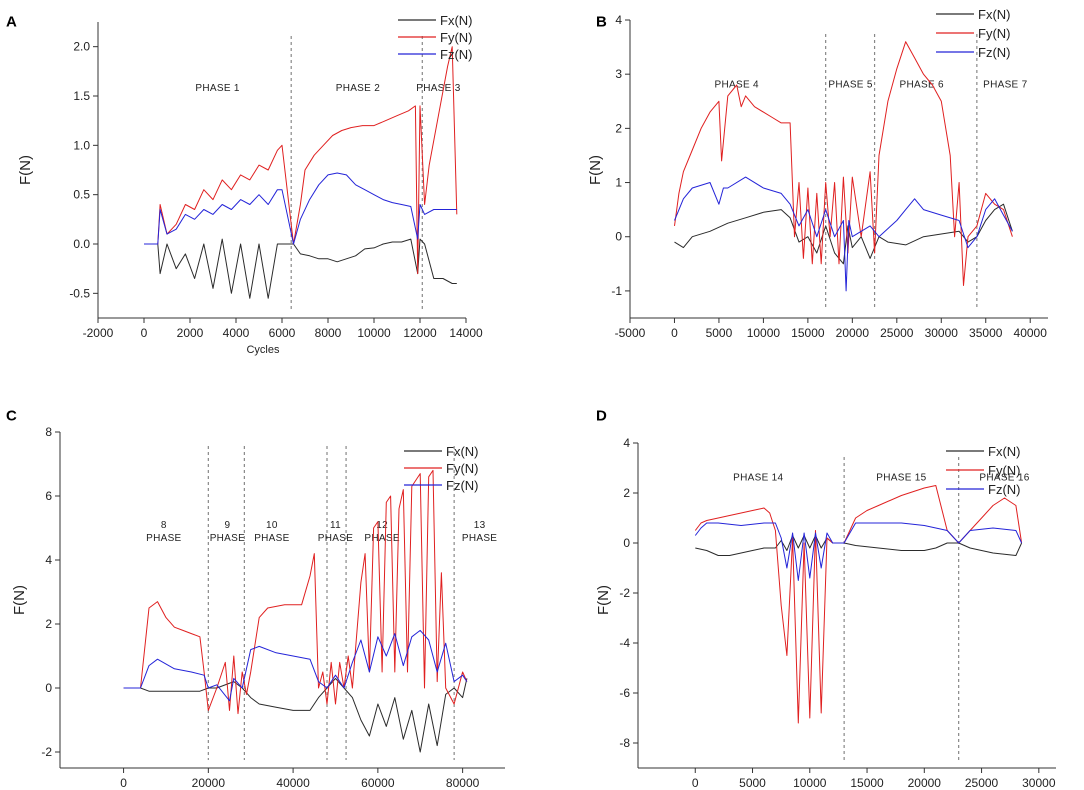 The image size is (1084, 790). Describe the element at coordinates (758, 478) in the screenshot. I see `phase-label: PHASE 14` at that location.